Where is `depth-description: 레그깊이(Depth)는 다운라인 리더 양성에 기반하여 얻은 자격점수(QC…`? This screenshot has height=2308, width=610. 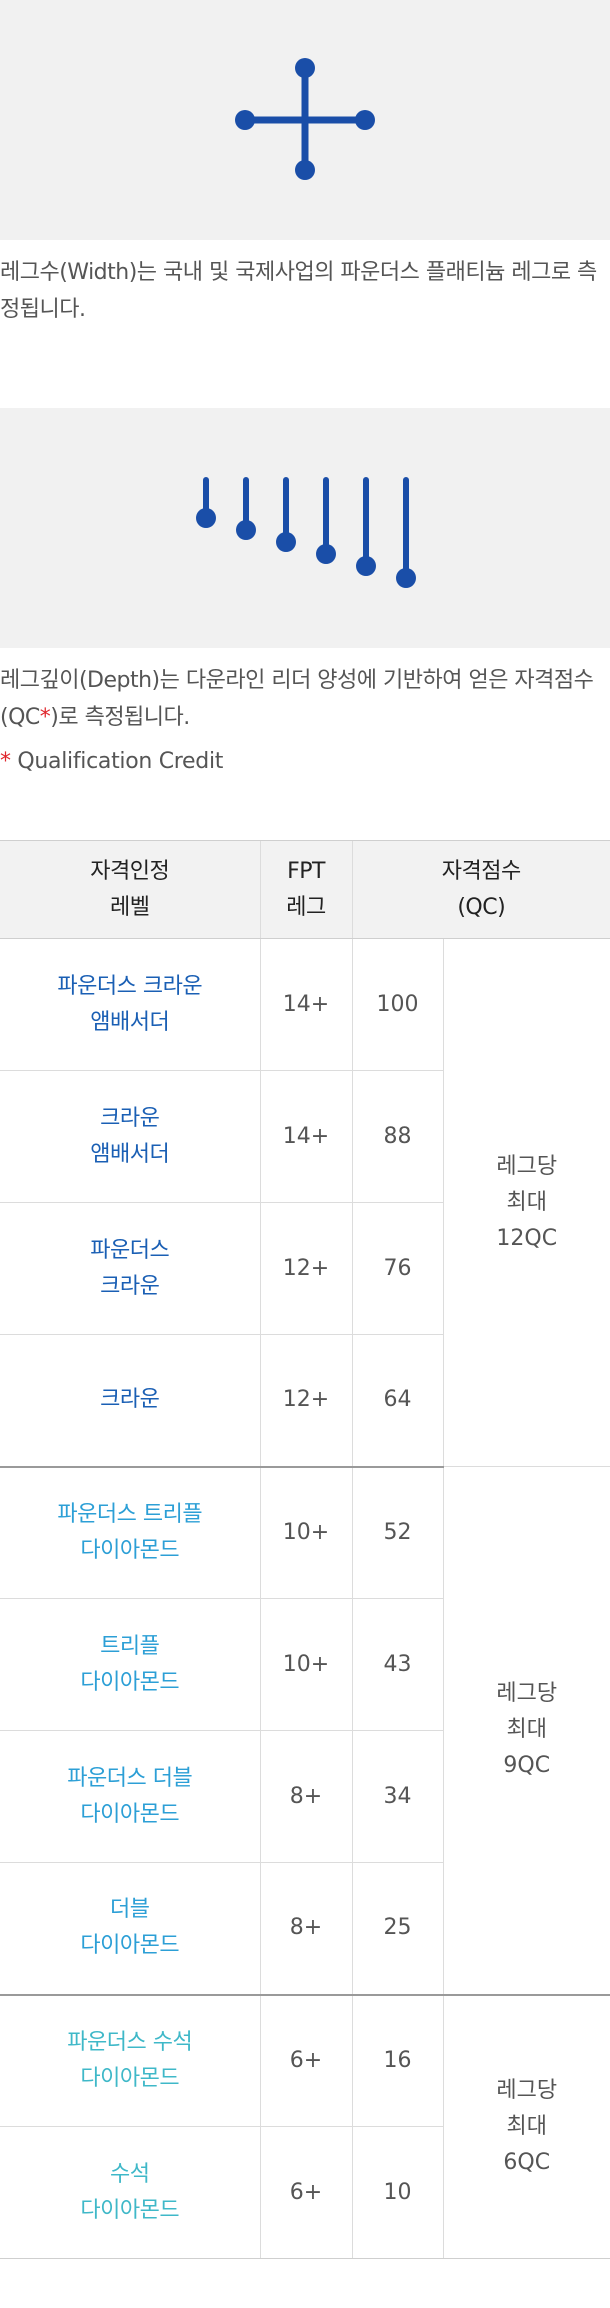
depth-description: 레그깊이(Depth)는 다운라인 리더 양성에 기반하여 얻은 자격점수(QC… is located at coordinates (297, 699).